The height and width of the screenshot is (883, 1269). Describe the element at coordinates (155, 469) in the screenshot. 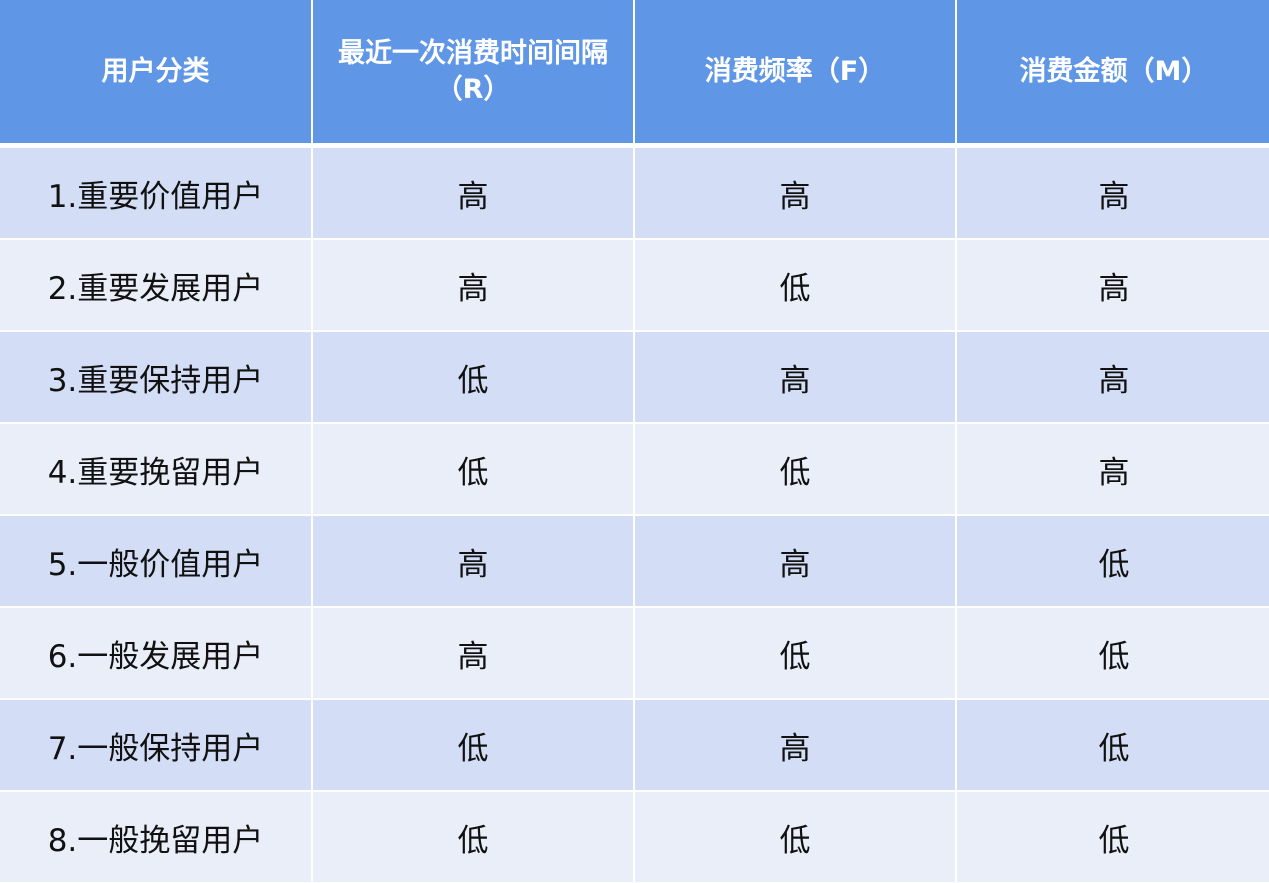

I see `cell-category: 4.重要挽留用户` at that location.